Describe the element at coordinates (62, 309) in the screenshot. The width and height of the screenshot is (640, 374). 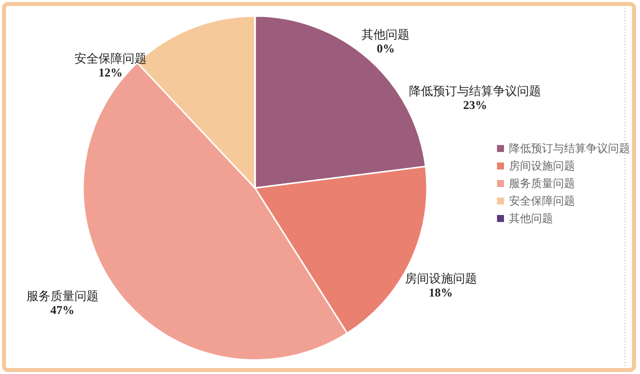
I see `data-label: 47%` at that location.